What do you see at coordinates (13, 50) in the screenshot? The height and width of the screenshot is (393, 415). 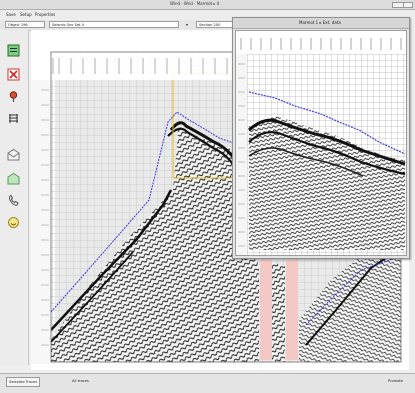 I see `list-icon` at bounding box center [13, 50].